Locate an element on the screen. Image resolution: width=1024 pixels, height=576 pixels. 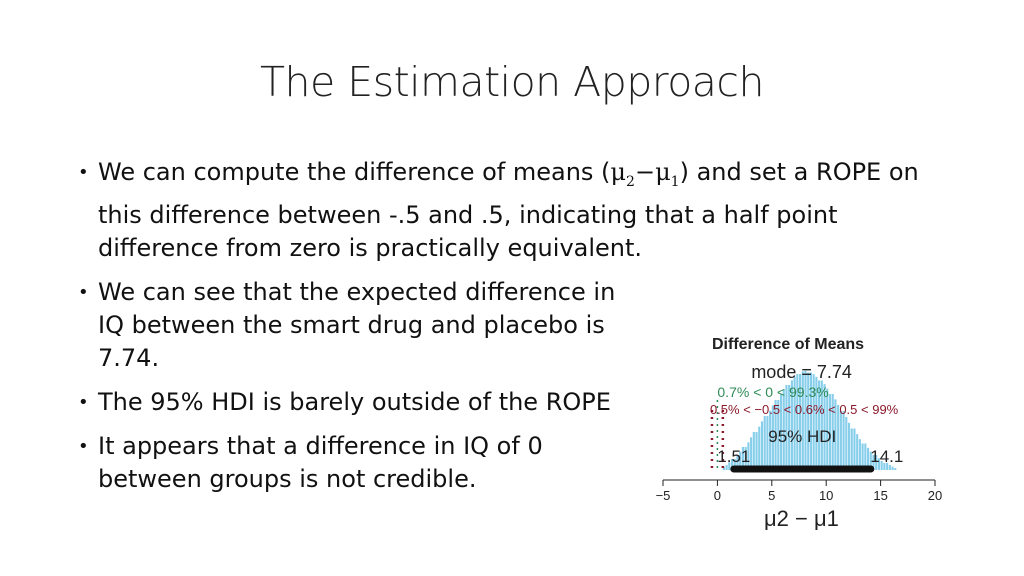
hdi-low-label: 1.51 is located at coordinates (733, 456).